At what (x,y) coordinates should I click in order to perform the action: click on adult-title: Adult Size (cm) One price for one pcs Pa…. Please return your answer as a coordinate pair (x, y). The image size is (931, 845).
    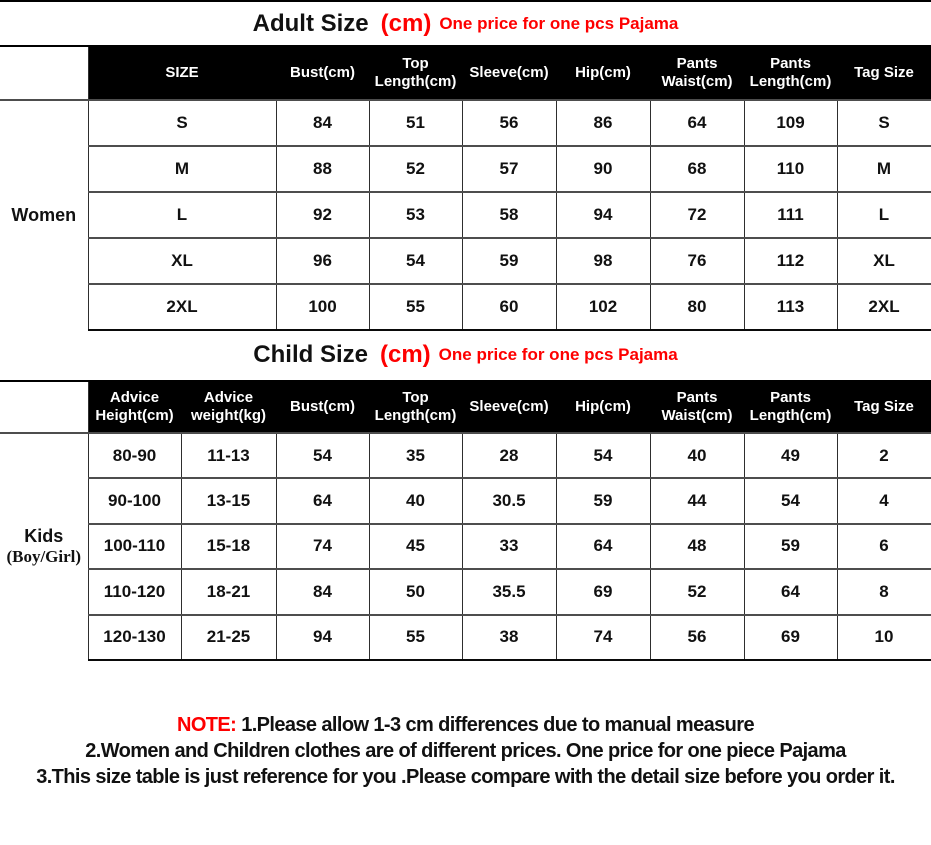
    Looking at the image, I should click on (465, 23).